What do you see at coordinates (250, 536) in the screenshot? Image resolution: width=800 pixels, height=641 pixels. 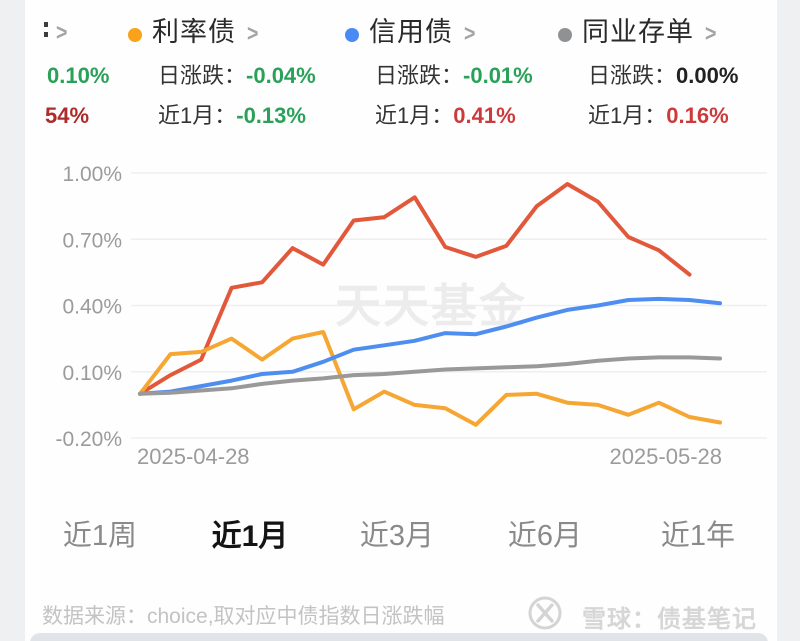 I see `period-tab-2: 近1月` at bounding box center [250, 536].